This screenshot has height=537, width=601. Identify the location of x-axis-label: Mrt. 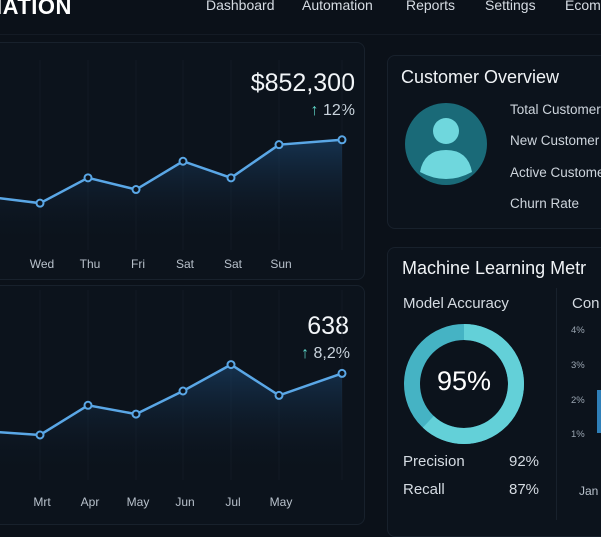
(42, 502).